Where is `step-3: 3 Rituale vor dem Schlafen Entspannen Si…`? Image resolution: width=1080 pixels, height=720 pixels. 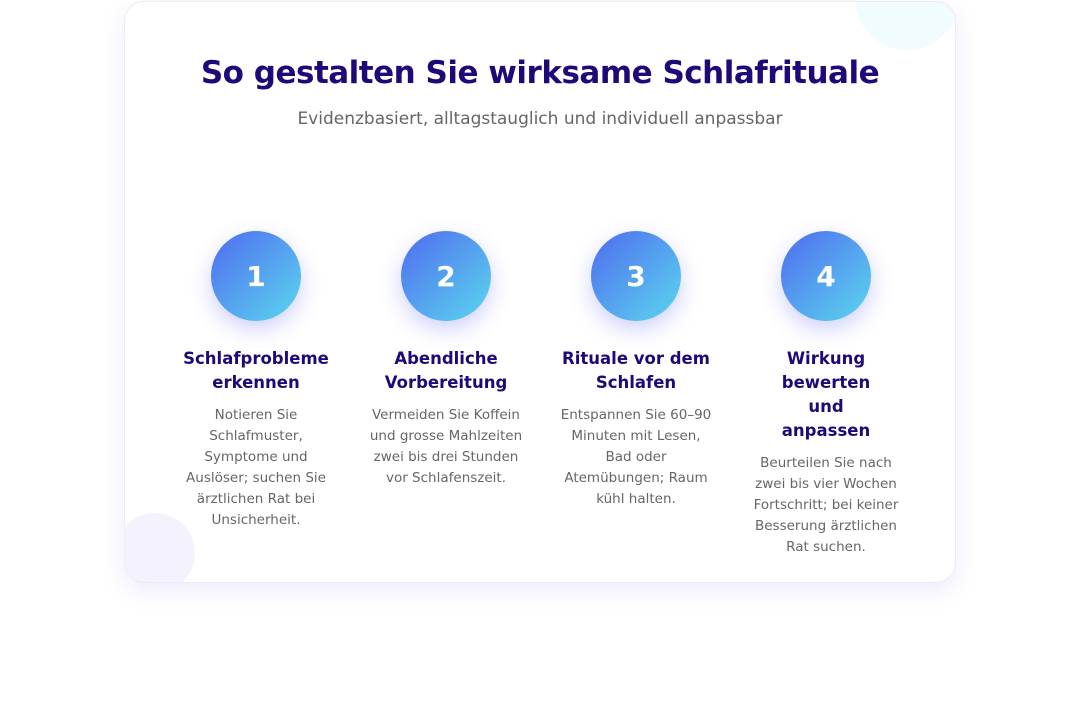
step-3: 3 Rituale vor dem Schlafen Entspannen Si… is located at coordinates (636, 370).